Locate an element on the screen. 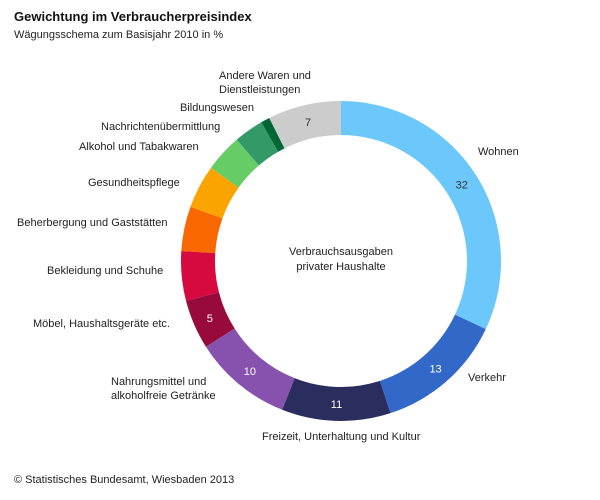 The image size is (600, 500). slice-category-label-7: Gesundheitspflege is located at coordinates (134, 183).